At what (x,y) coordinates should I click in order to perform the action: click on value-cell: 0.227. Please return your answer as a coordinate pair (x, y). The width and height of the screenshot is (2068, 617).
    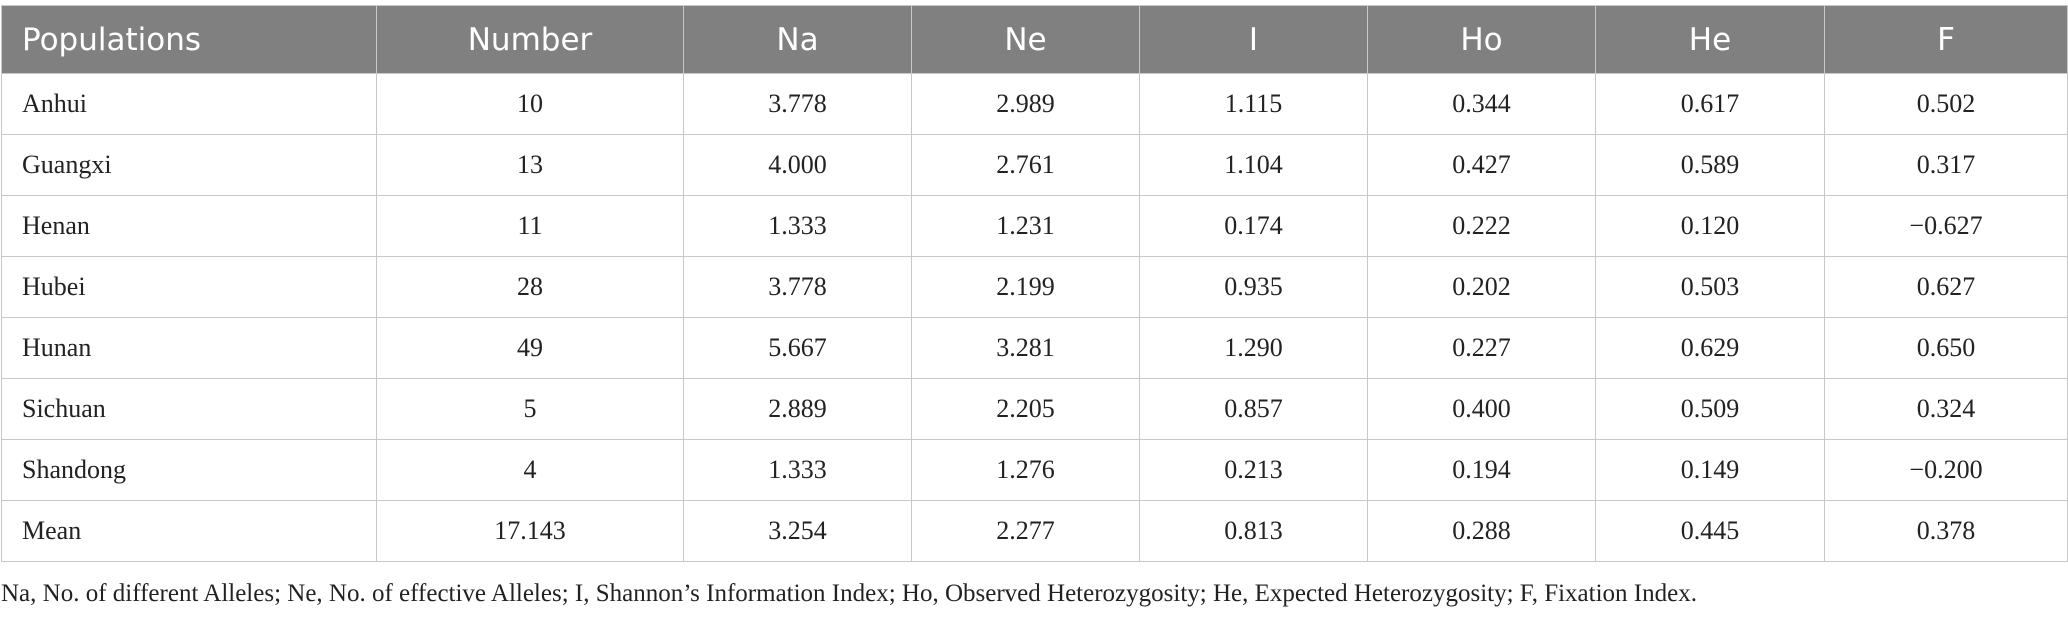
    Looking at the image, I should click on (1481, 348).